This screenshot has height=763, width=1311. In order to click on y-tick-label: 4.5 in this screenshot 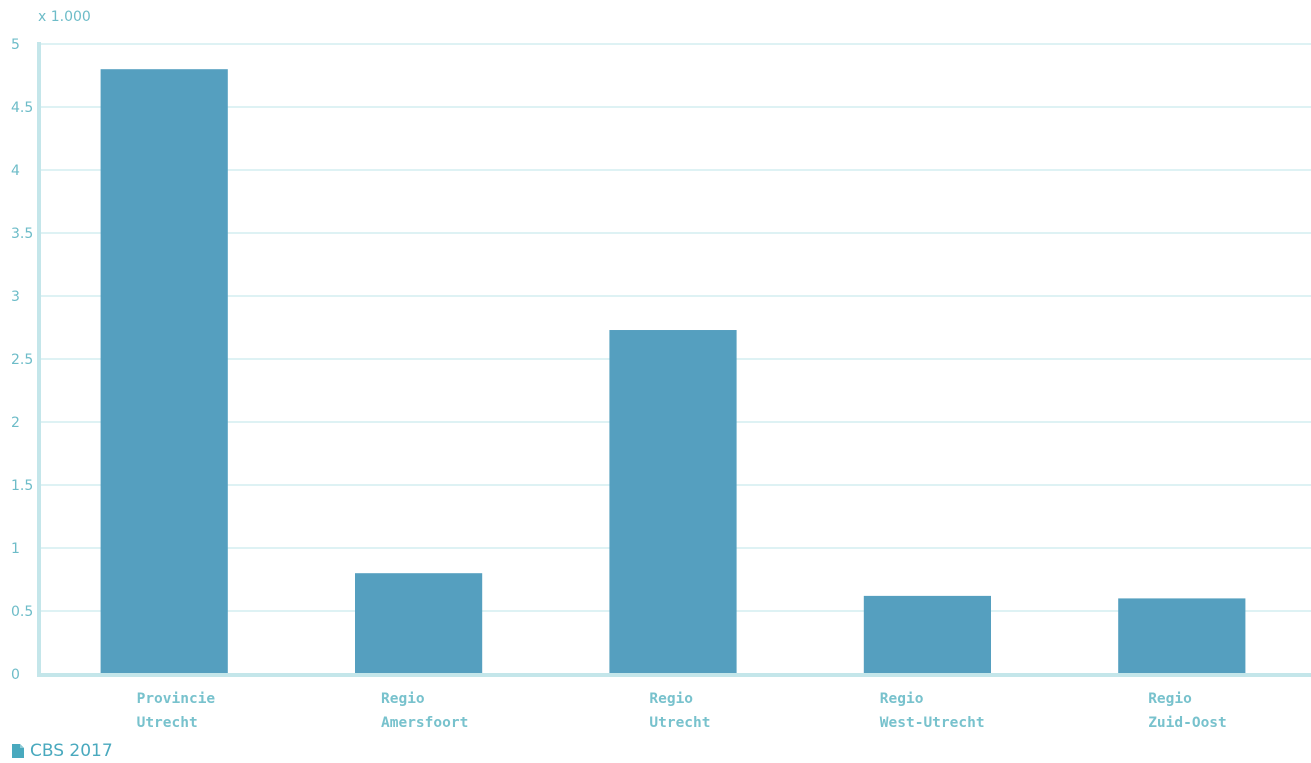, I will do `click(22, 108)`.